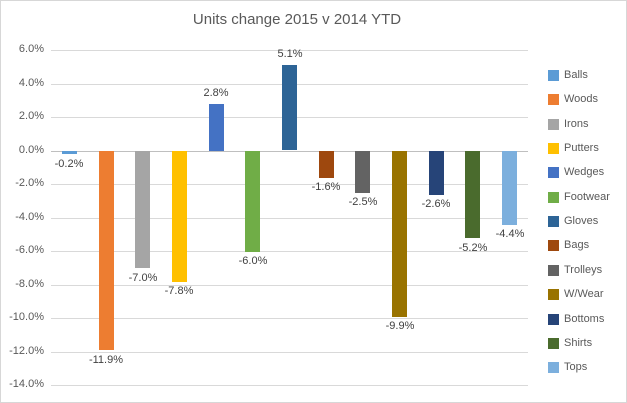 This screenshot has height=403, width=627. I want to click on bar-woods, so click(106, 250).